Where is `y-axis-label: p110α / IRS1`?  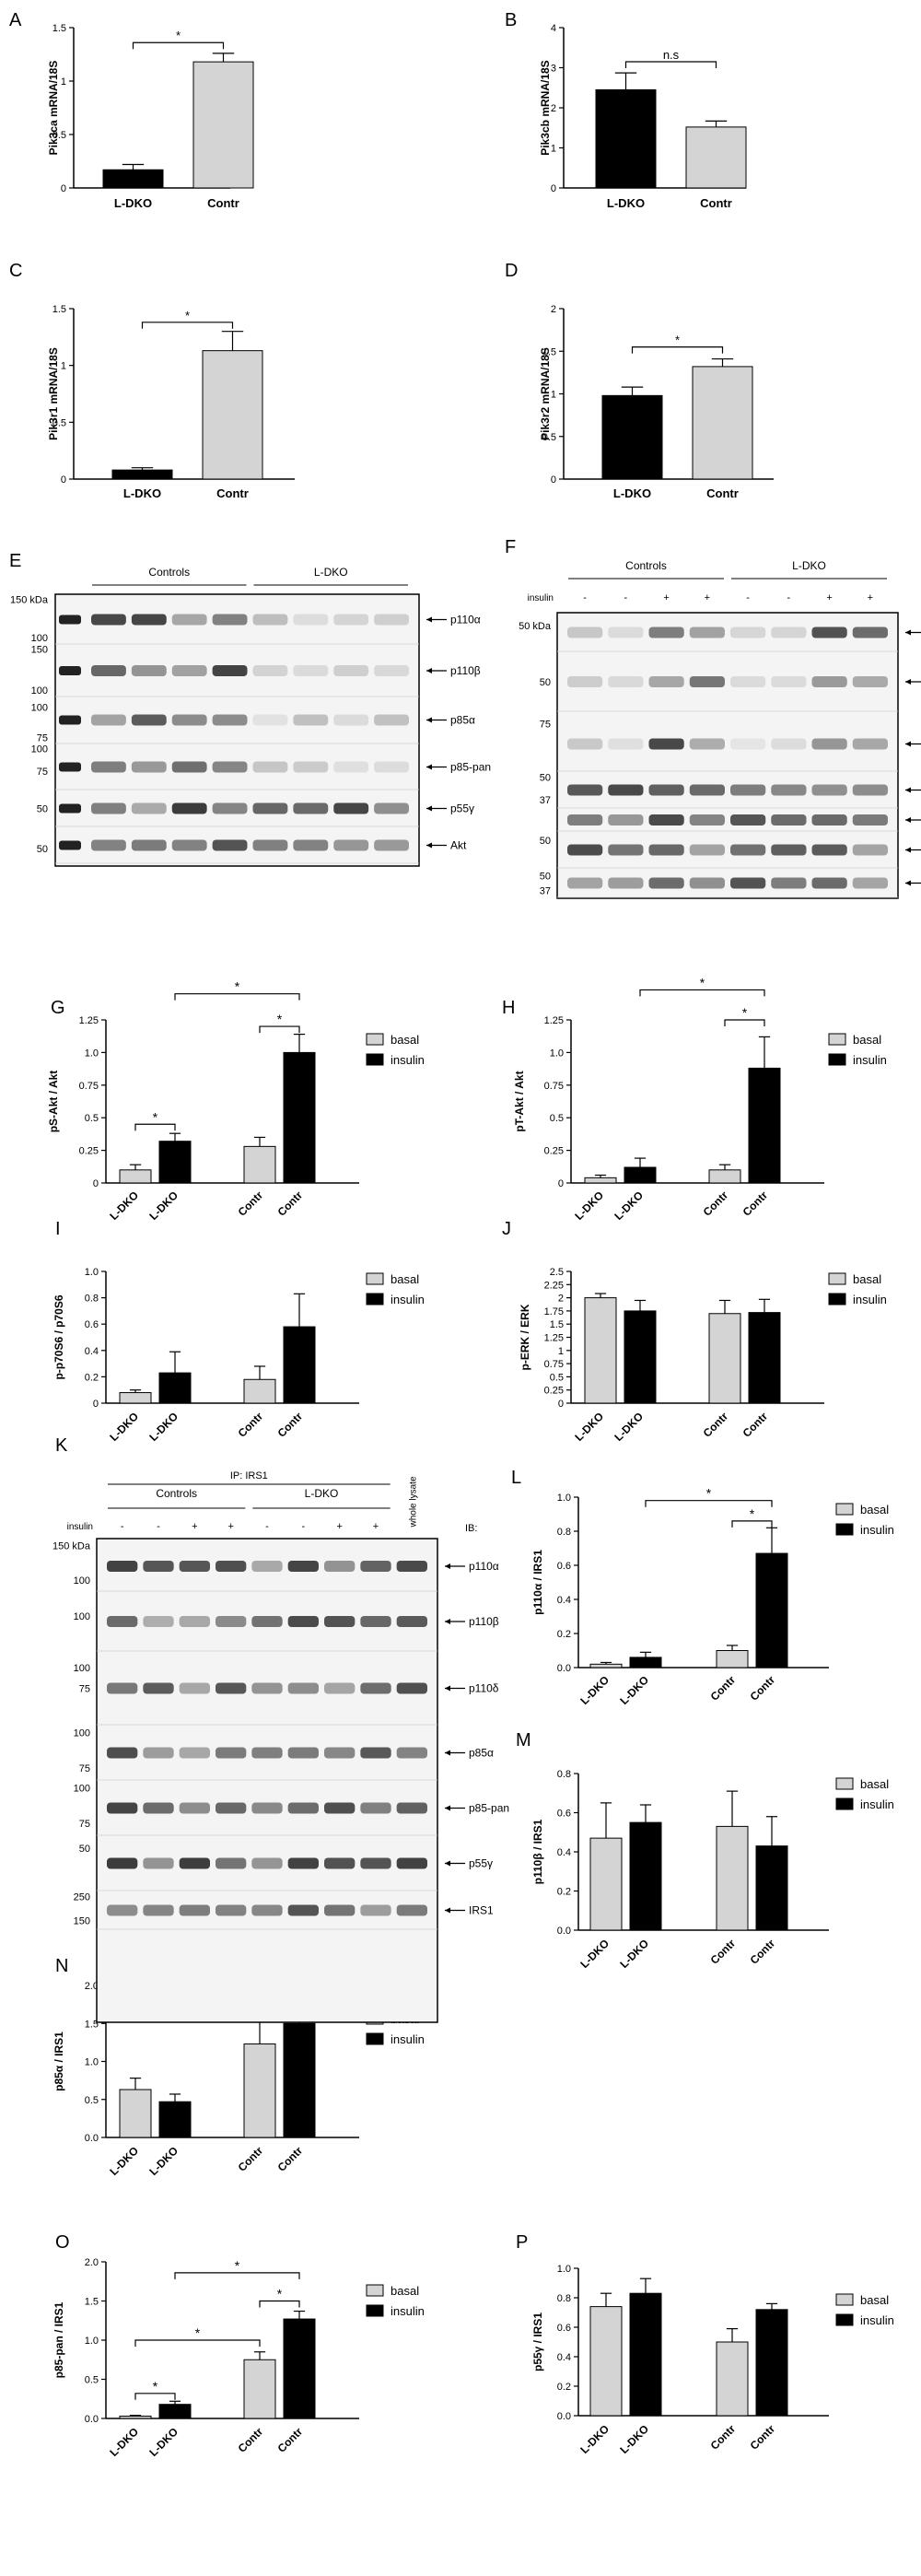 y-axis-label: p110α / IRS1 is located at coordinates (537, 1582).